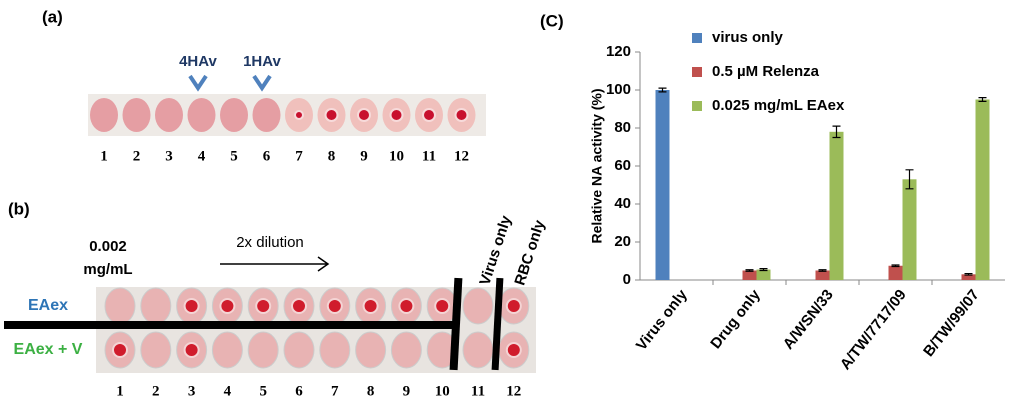  Describe the element at coordinates (262, 61) in the screenshot. I see `marker-label: 1HAv` at that location.